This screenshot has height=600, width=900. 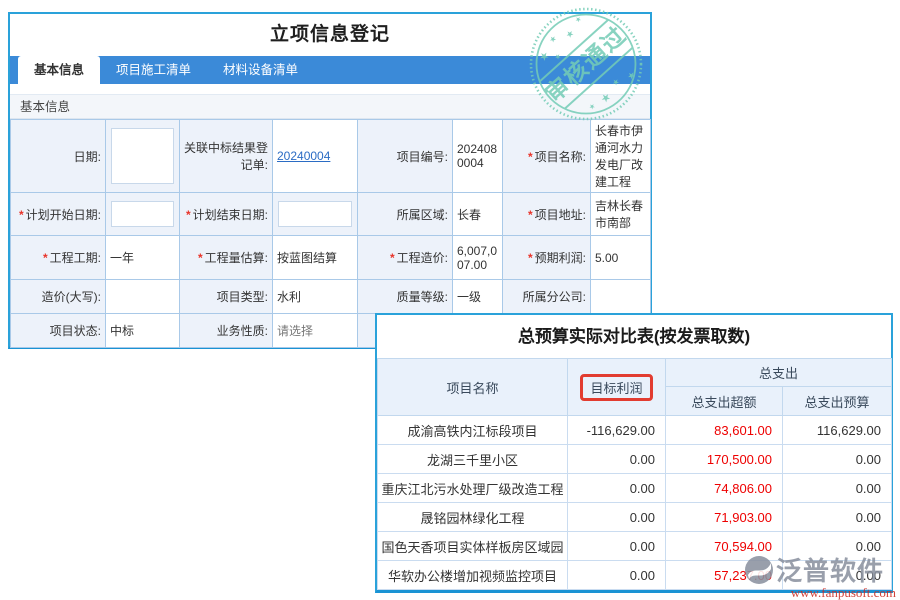 What do you see at coordinates (315, 330) in the screenshot?
I see `business-nature-select: 请选择` at bounding box center [315, 330].